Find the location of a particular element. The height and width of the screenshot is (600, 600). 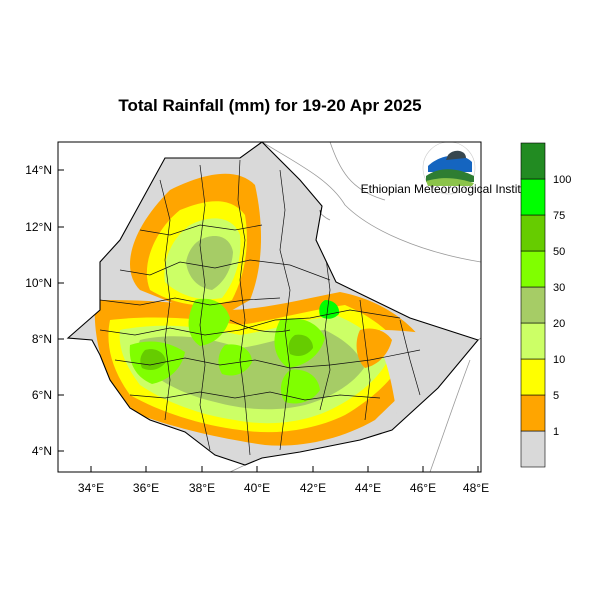

met-institute-logo: Ethiopian Meteorological Institute is located at coordinates (449, 168).